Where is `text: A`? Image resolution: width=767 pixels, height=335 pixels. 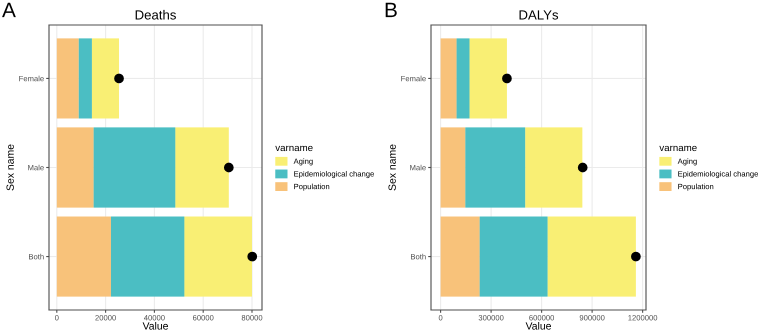
text: A is located at coordinates (9, 10).